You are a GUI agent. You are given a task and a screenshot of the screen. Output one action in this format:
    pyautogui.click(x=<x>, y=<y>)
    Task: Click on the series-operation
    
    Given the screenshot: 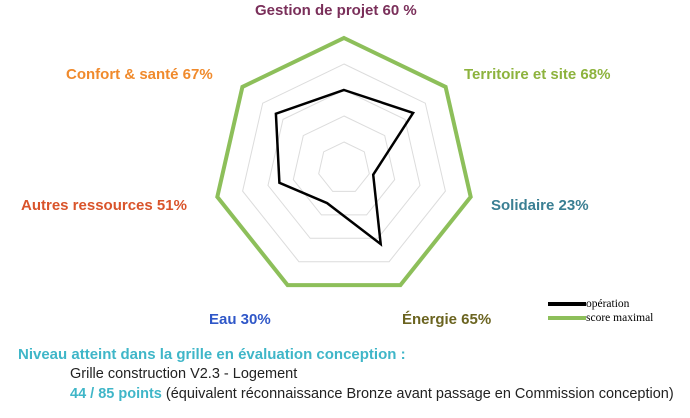 What is the action you would take?
    pyautogui.click(x=345, y=167)
    